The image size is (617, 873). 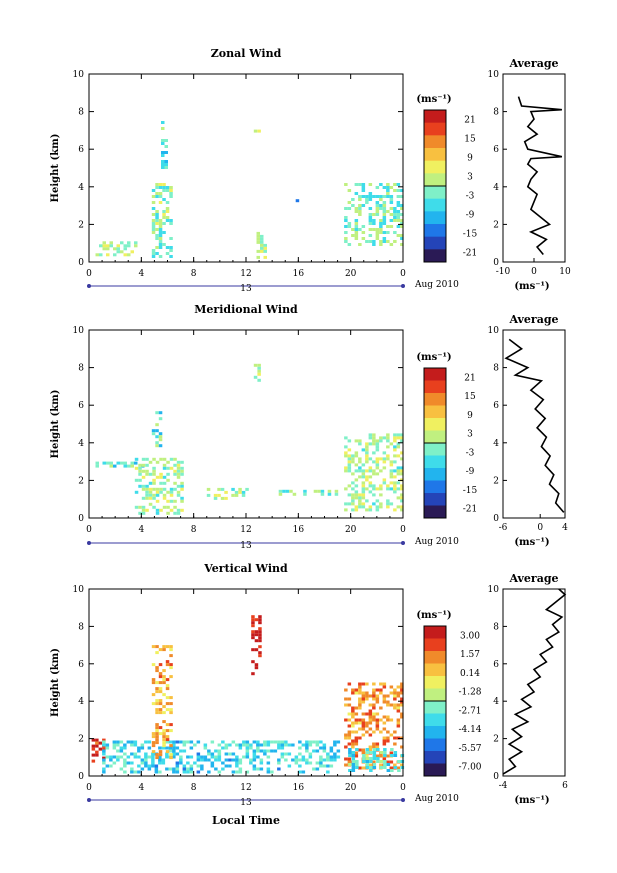 I want to click on y-tick-label: 2, so click(x=81, y=225).